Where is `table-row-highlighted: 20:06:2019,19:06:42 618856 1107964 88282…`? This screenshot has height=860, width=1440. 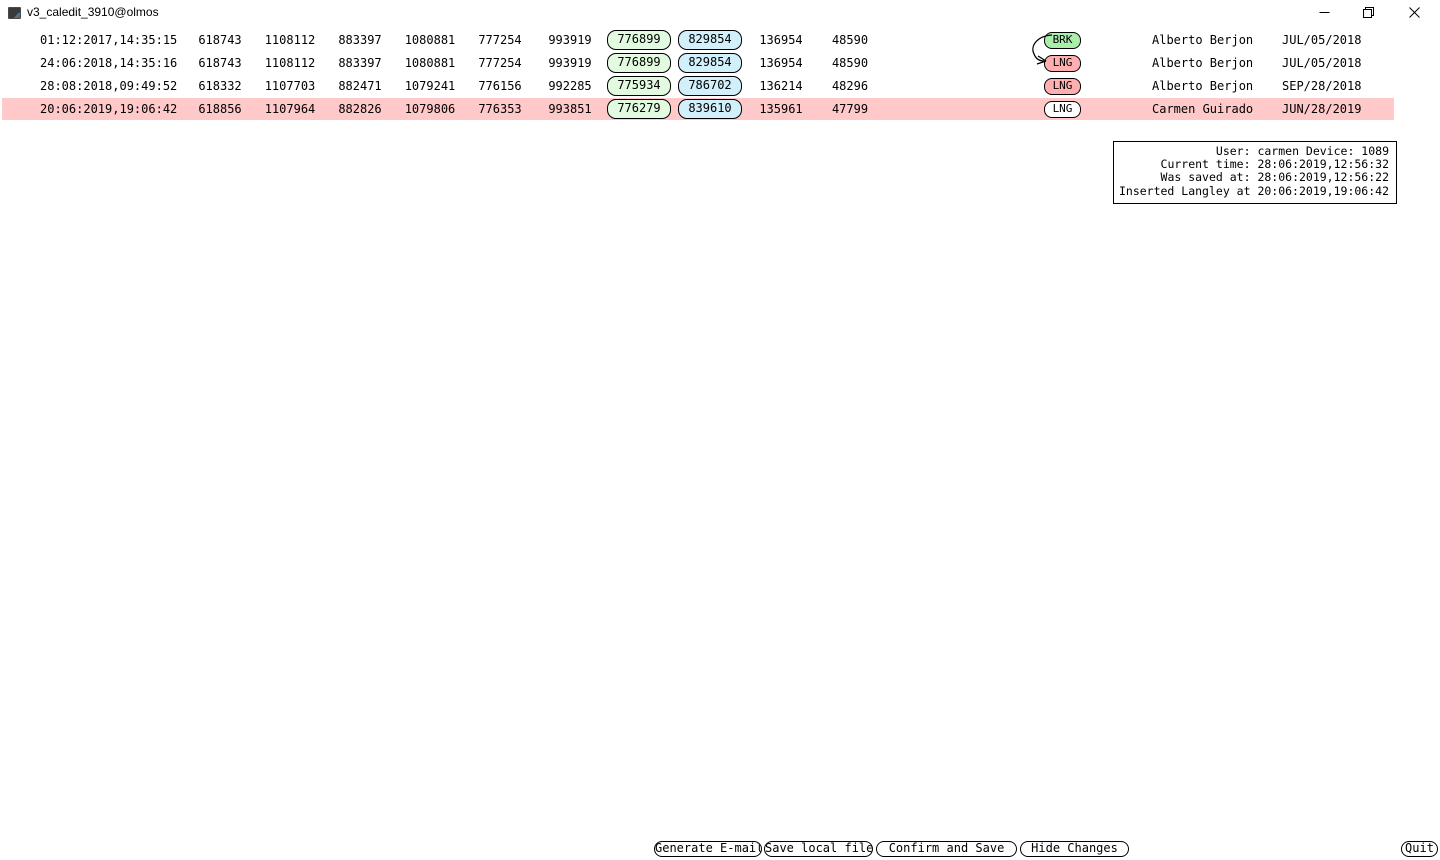
table-row-highlighted: 20:06:2019,19:06:42 618856 1107964 88282… is located at coordinates (720, 109).